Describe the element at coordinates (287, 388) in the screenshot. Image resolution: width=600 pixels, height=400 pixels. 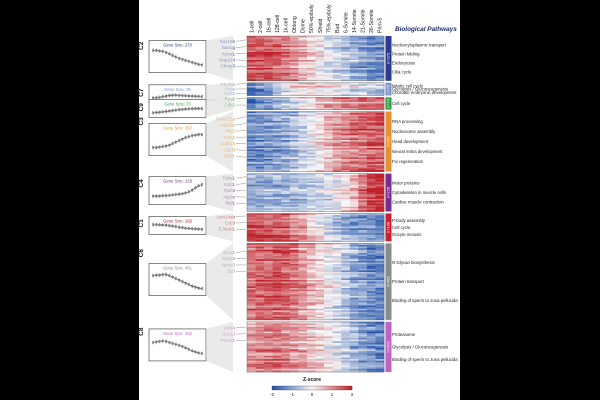
I see `colorbar-segment` at that location.